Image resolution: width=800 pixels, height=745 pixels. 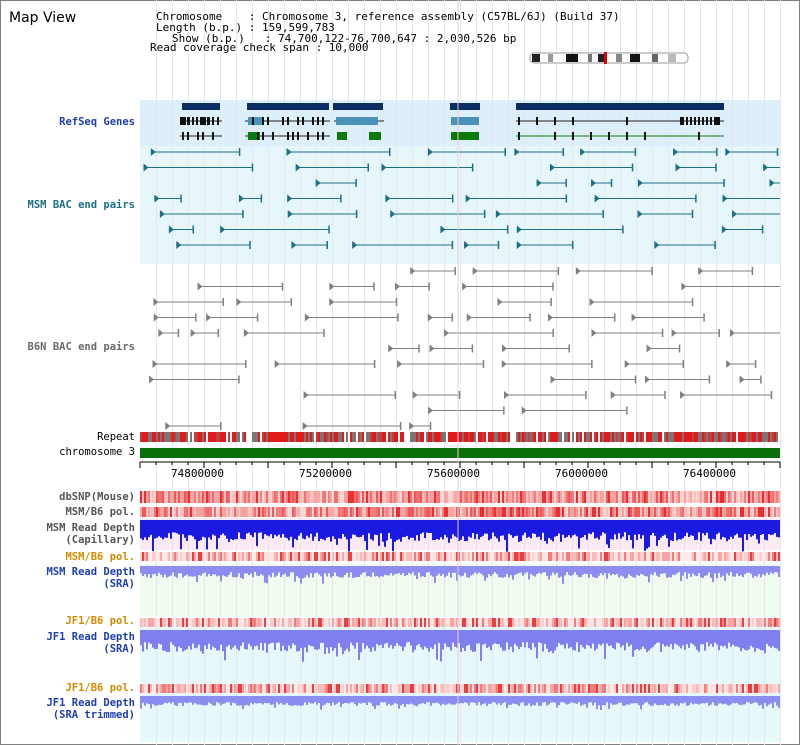 I want to click on track-label-refseq: RefSeq Genes, so click(x=97, y=122).